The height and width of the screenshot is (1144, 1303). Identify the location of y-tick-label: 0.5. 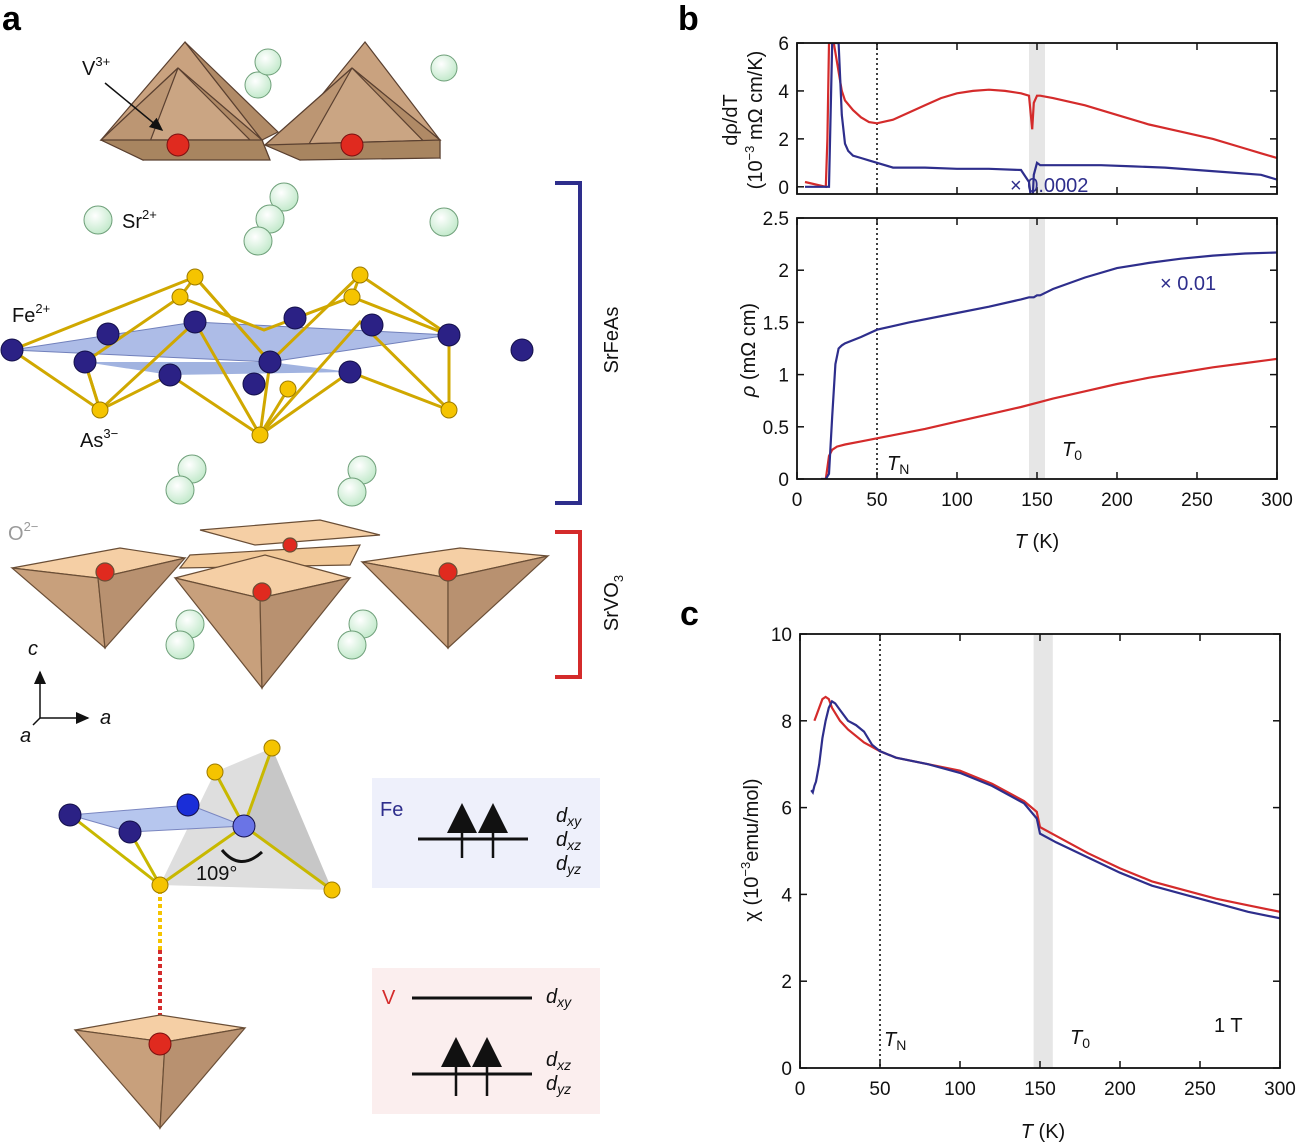
(776, 428).